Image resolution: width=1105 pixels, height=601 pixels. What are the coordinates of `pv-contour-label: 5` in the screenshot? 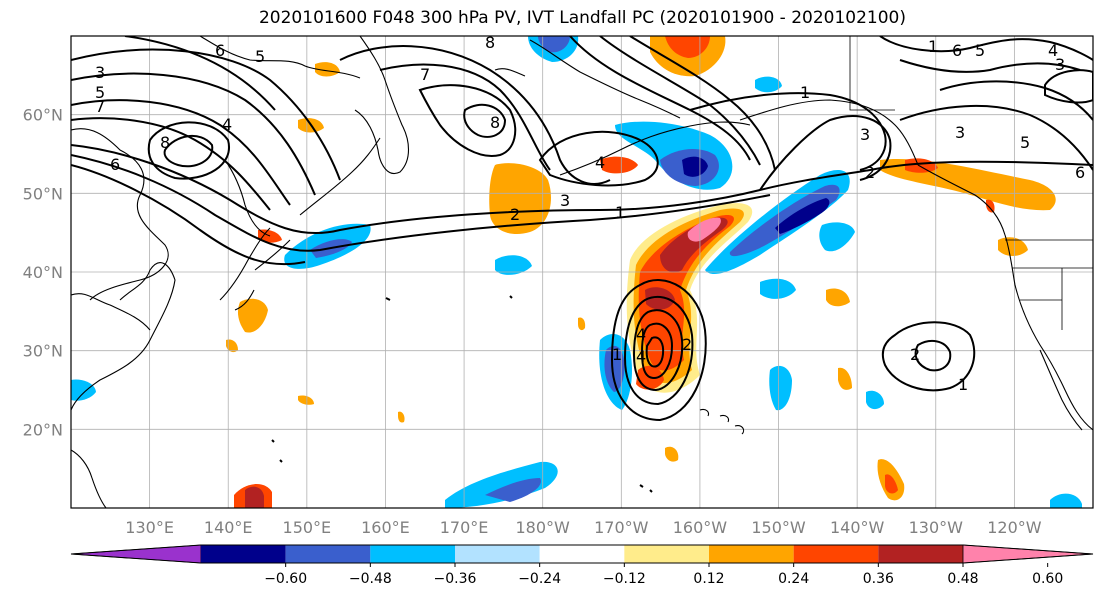 It's located at (980, 50).